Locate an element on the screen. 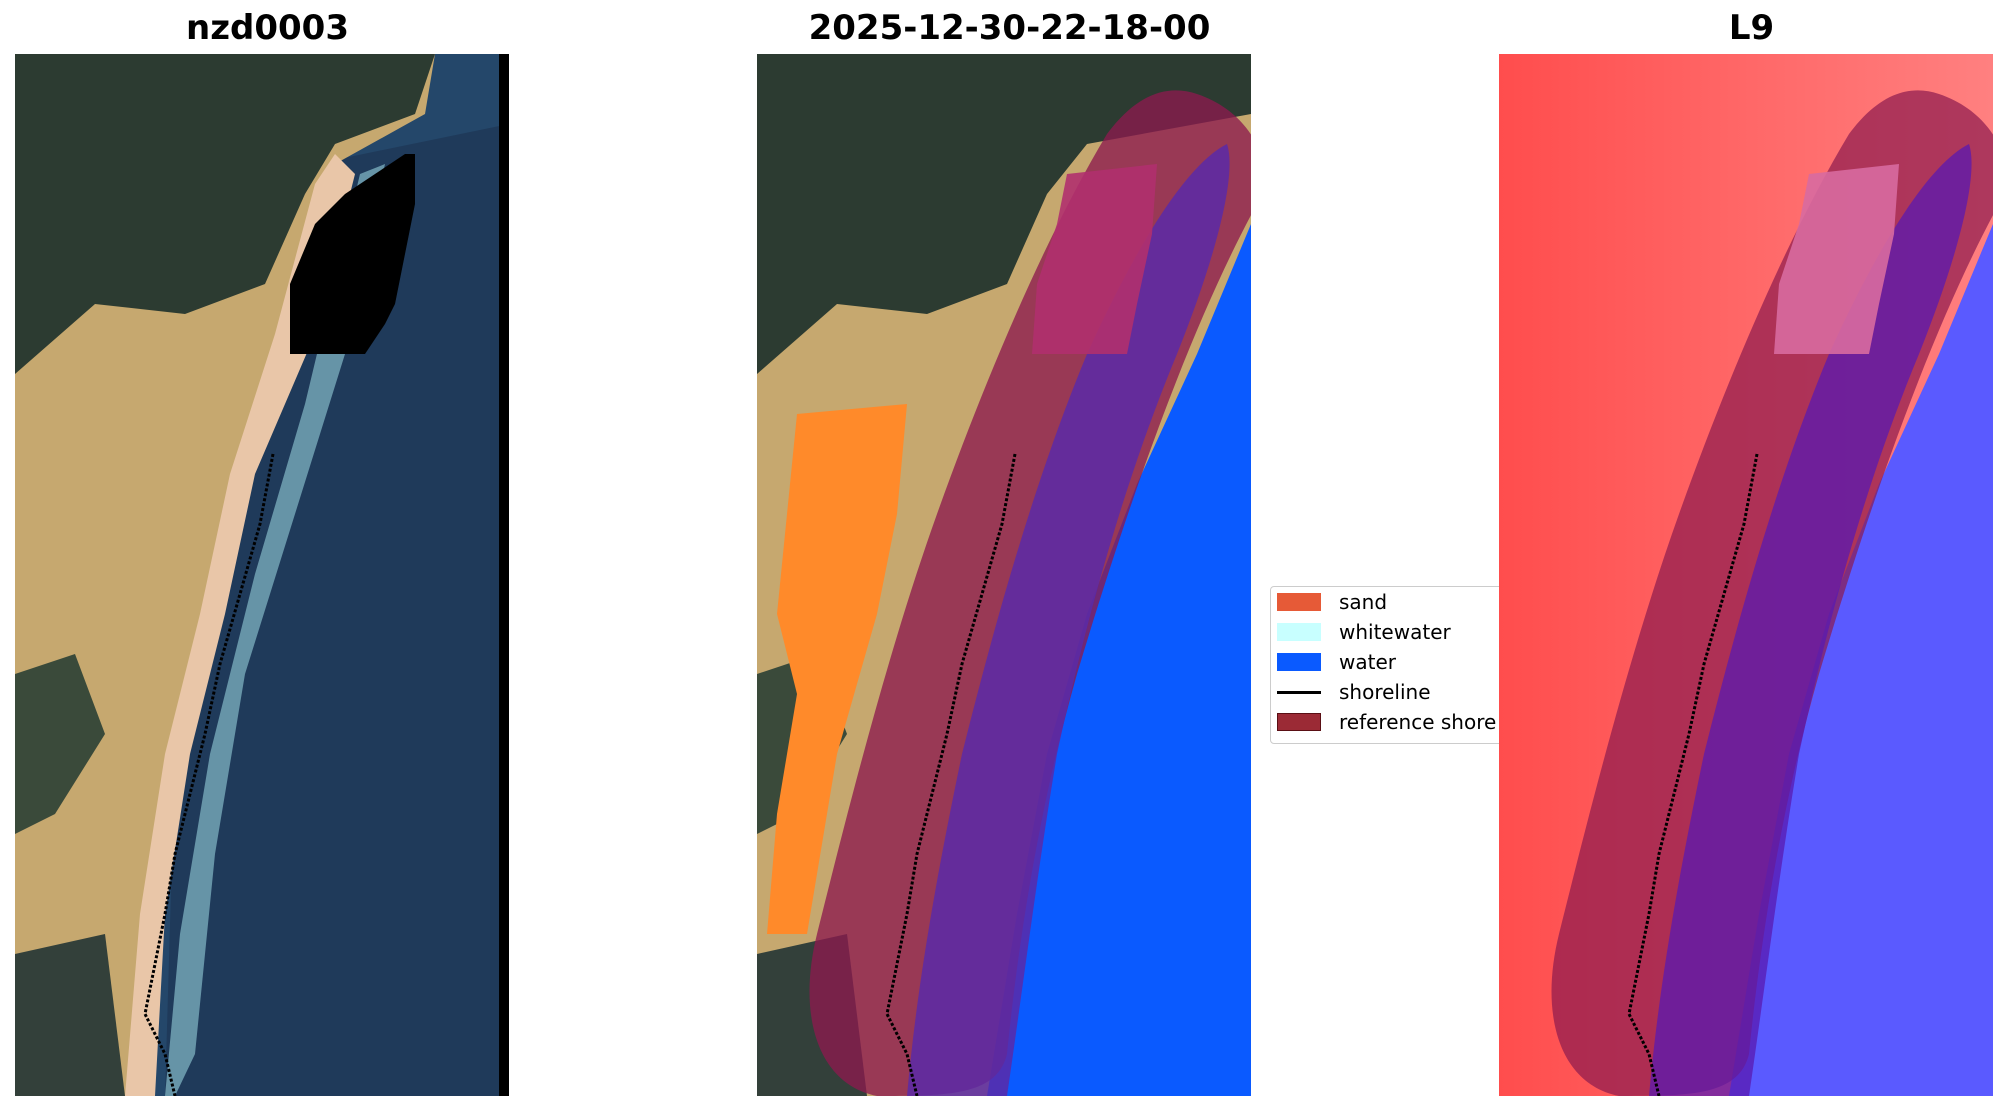 The width and height of the screenshot is (2008, 1108). legend-item-whitewater: whitewater is located at coordinates (1364, 632).